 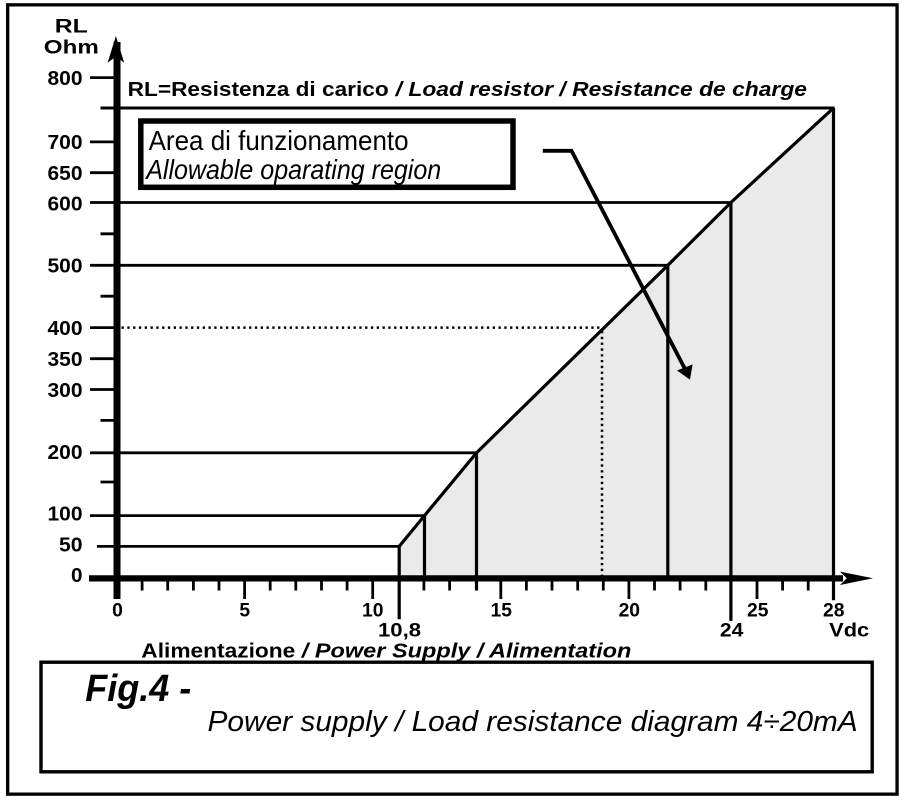 I want to click on svg-text: 25, so click(x=758, y=611).